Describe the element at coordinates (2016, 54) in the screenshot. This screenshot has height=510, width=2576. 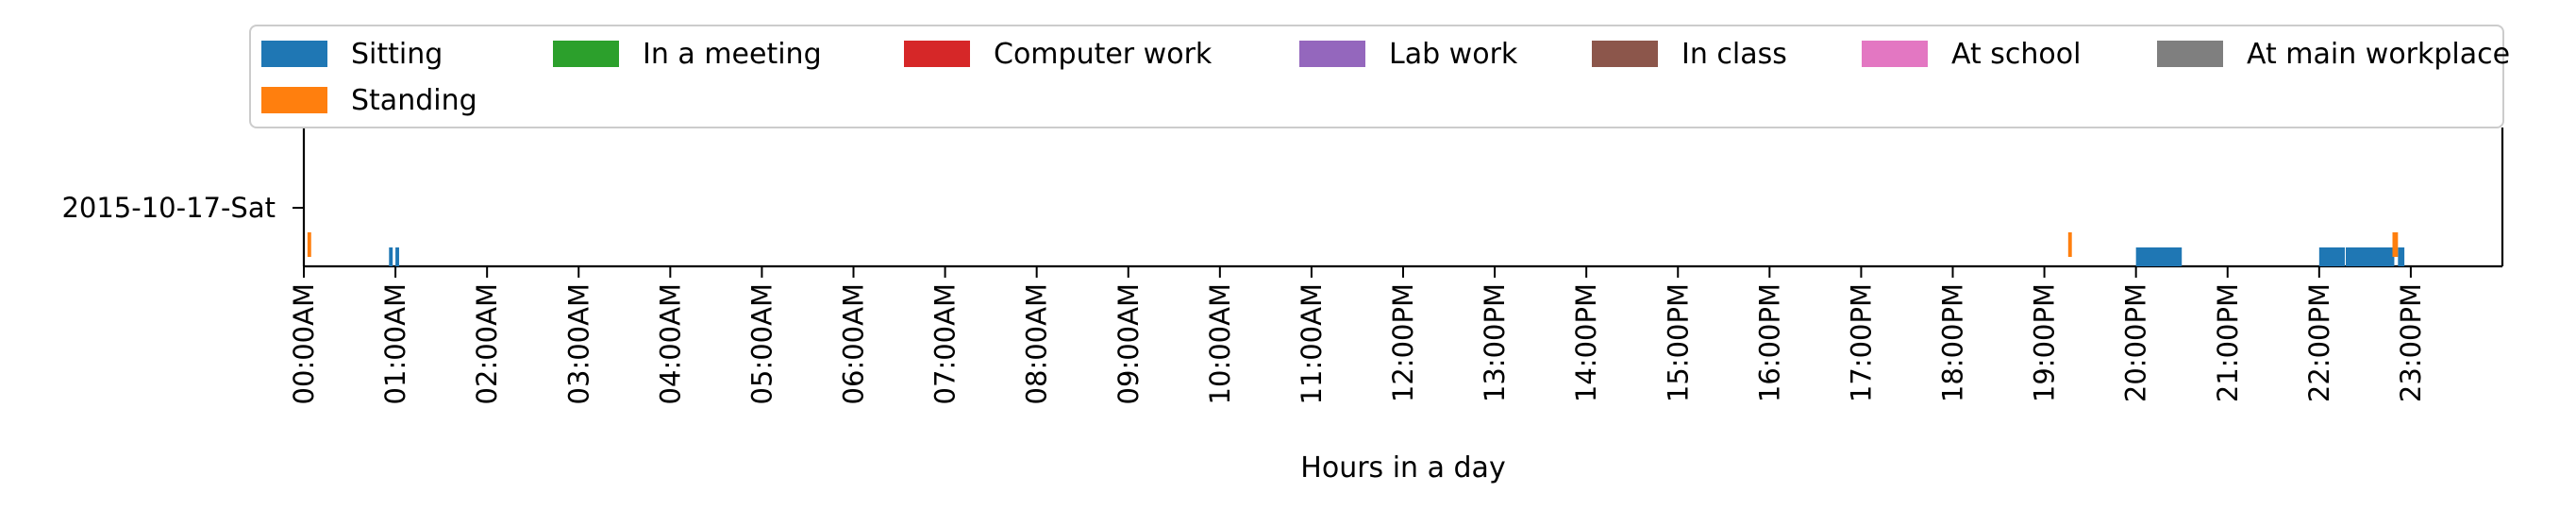
I see `legend-label: At school` at that location.